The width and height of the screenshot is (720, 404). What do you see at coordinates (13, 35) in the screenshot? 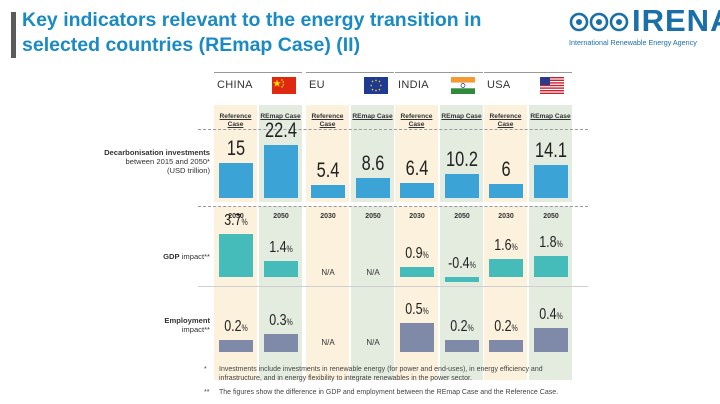
I see `title-accent-bar` at bounding box center [13, 35].